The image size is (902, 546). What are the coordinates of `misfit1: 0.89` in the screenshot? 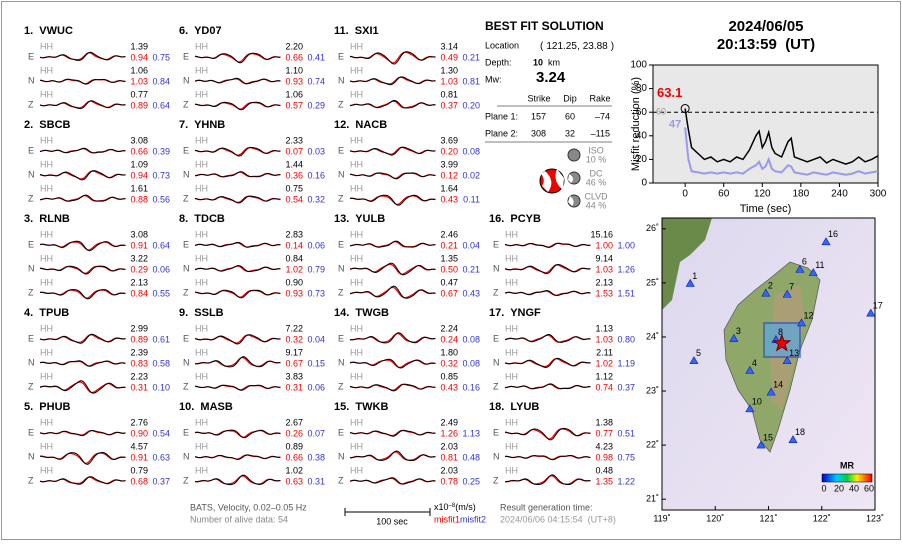 It's located at (139, 339).